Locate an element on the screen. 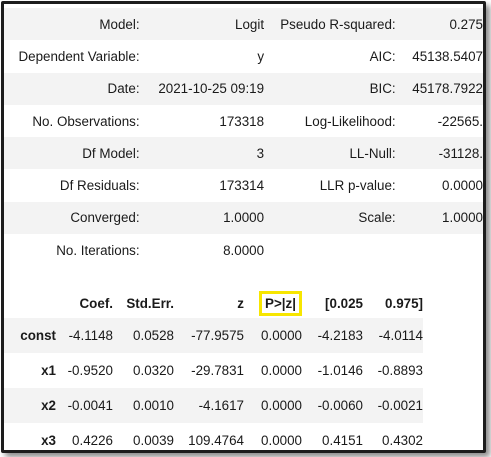 The image size is (491, 457). table-cell: -4.1617 is located at coordinates (209, 405).